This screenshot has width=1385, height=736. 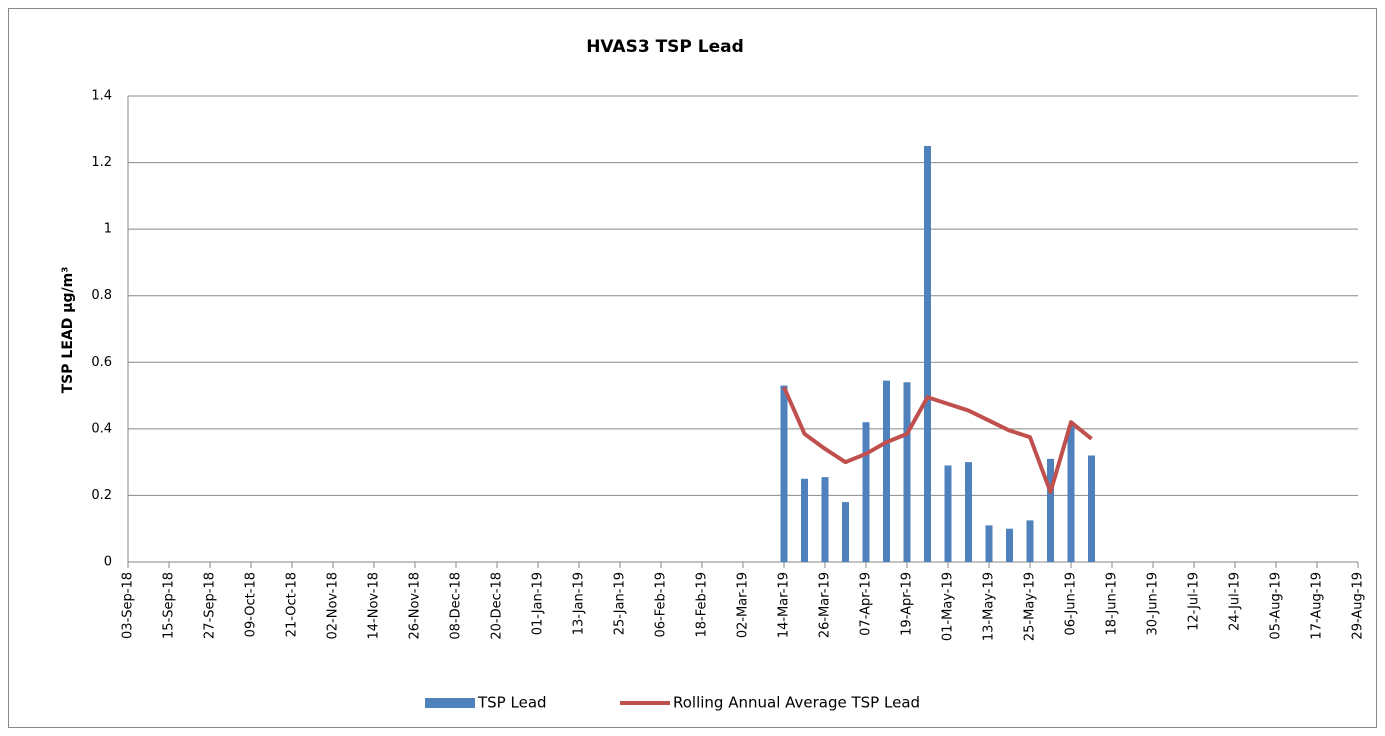 What do you see at coordinates (108, 229) in the screenshot?
I see `y-tick-label: 1` at bounding box center [108, 229].